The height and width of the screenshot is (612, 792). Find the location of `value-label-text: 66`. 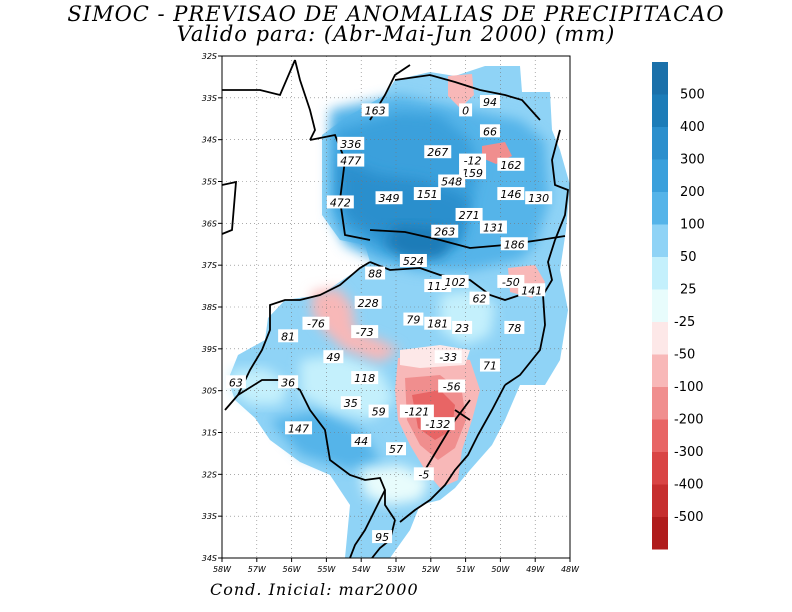

value-label-text: 66 is located at coordinates (490, 131).